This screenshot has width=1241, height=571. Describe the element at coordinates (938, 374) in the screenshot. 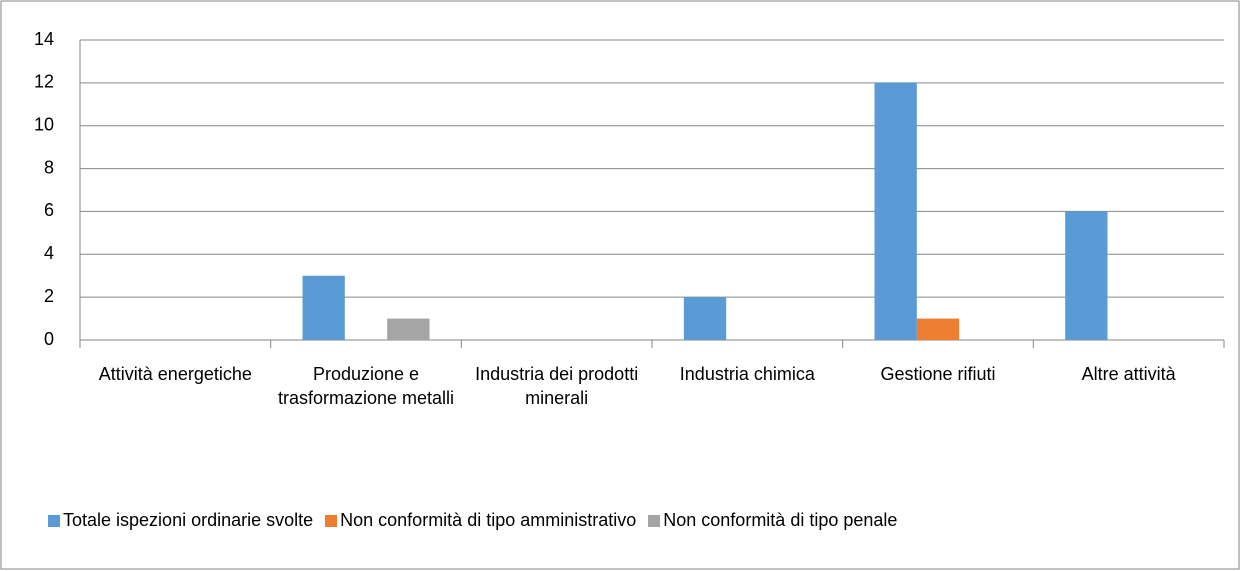

I see `x-tick-label: Gestione rifiuti` at that location.